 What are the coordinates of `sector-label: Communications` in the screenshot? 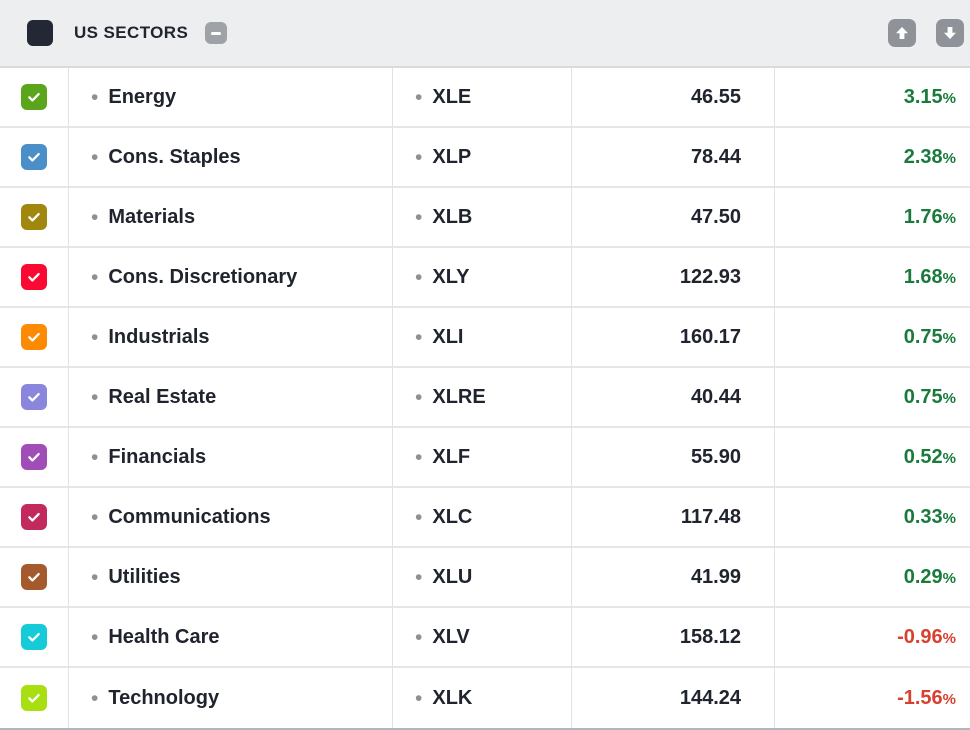 It's located at (189, 516).